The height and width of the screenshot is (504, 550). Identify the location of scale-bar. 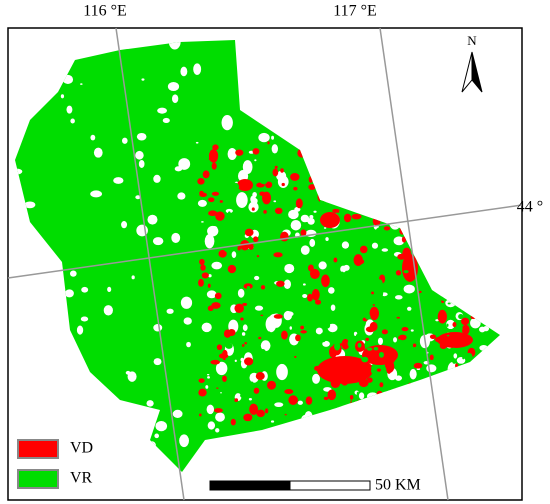
(290, 485).